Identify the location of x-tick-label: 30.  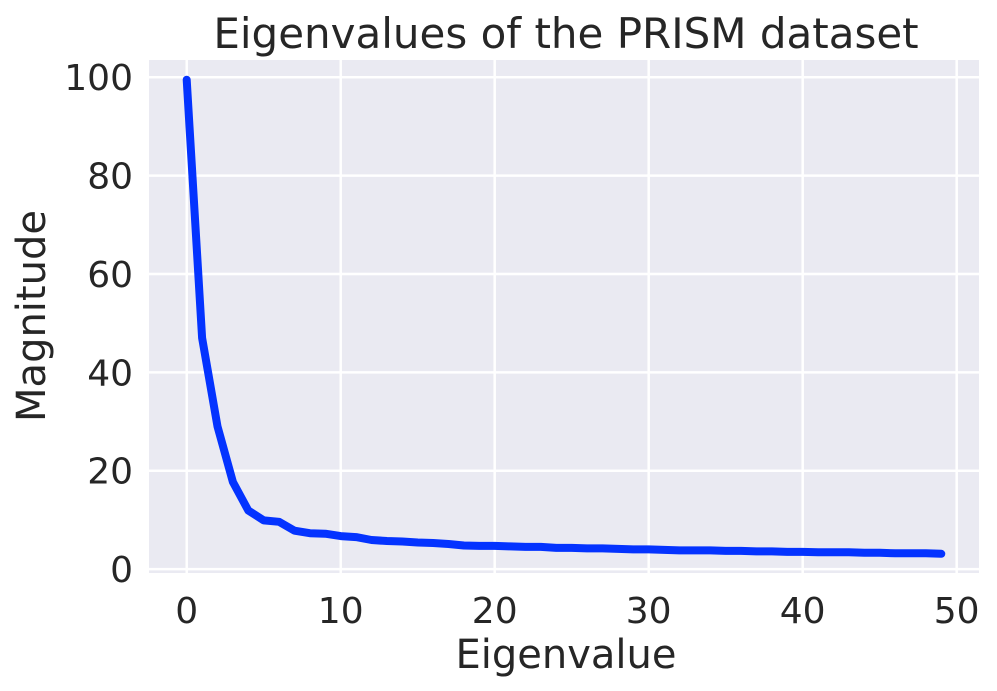
(649, 611).